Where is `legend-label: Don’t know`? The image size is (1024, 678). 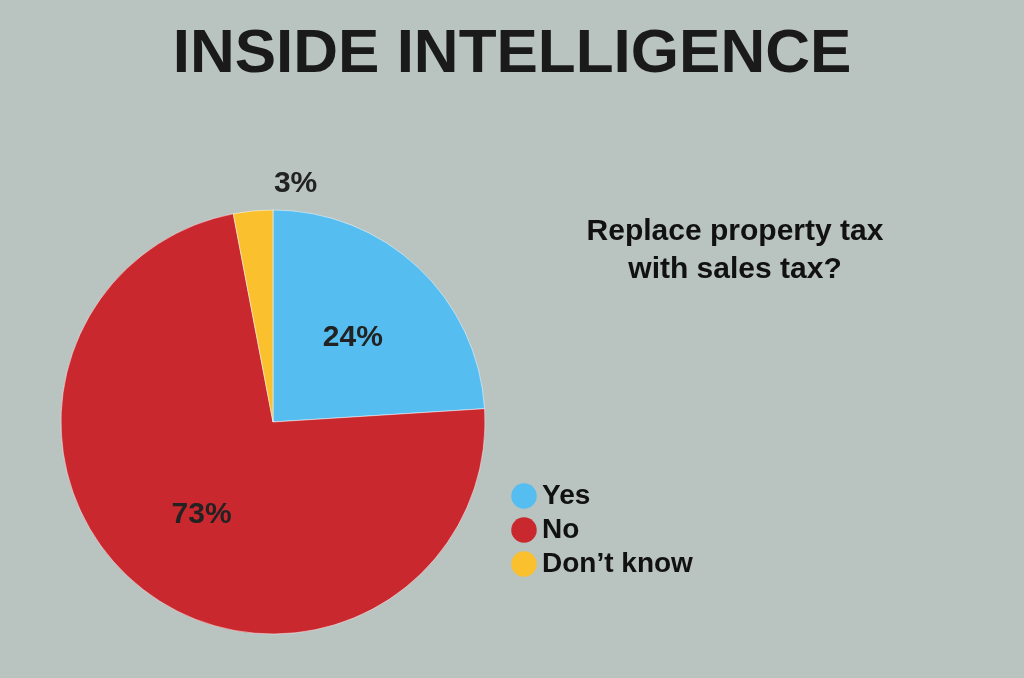
legend-label: Don’t know is located at coordinates (618, 562).